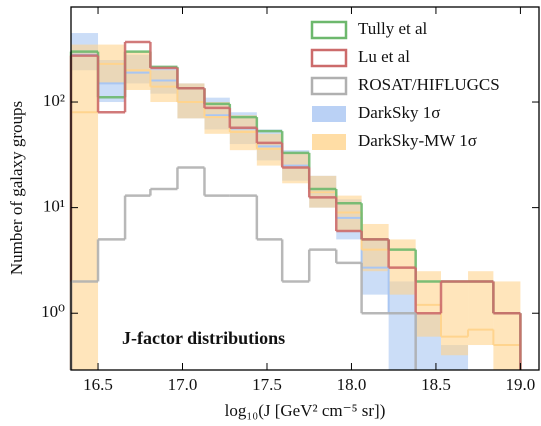 Image resolution: width=541 pixels, height=426 pixels. Describe the element at coordinates (399, 112) in the screenshot. I see `legend-label: DarkSky 1σ` at that location.